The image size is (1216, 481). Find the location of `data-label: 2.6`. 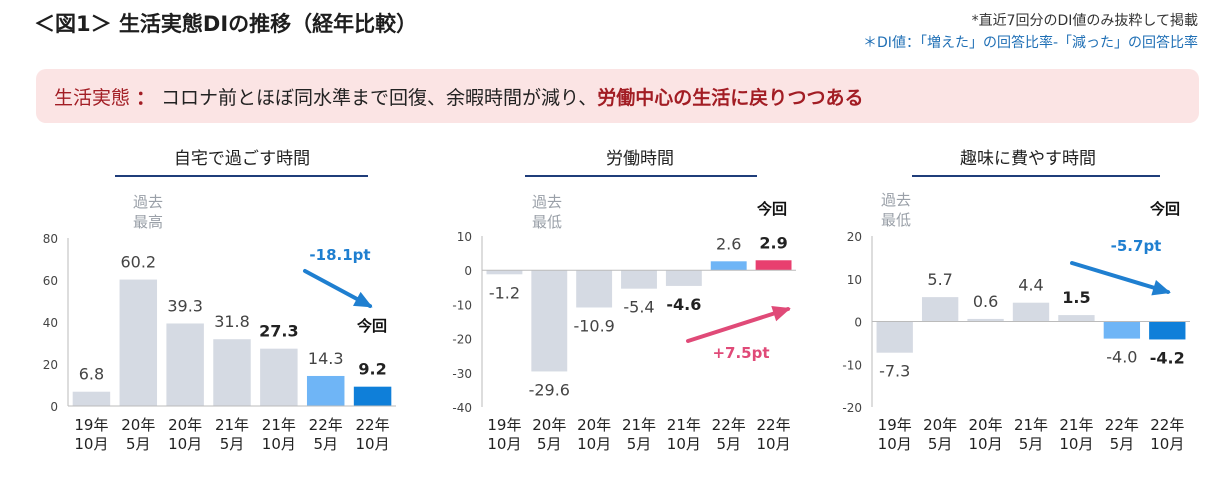

data-label: 2.6 is located at coordinates (728, 243).